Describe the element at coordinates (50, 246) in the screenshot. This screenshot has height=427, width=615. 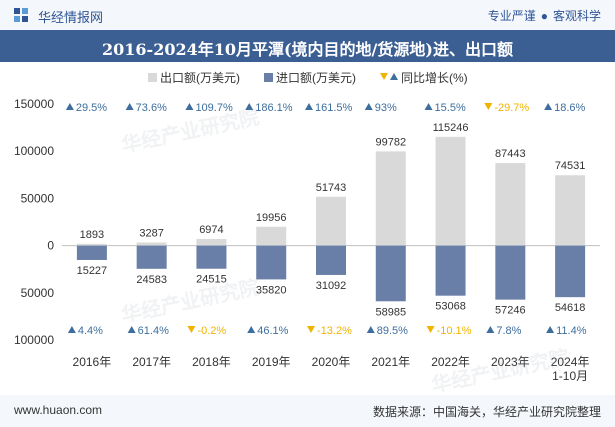
I see `y-tick-label: 0` at that location.